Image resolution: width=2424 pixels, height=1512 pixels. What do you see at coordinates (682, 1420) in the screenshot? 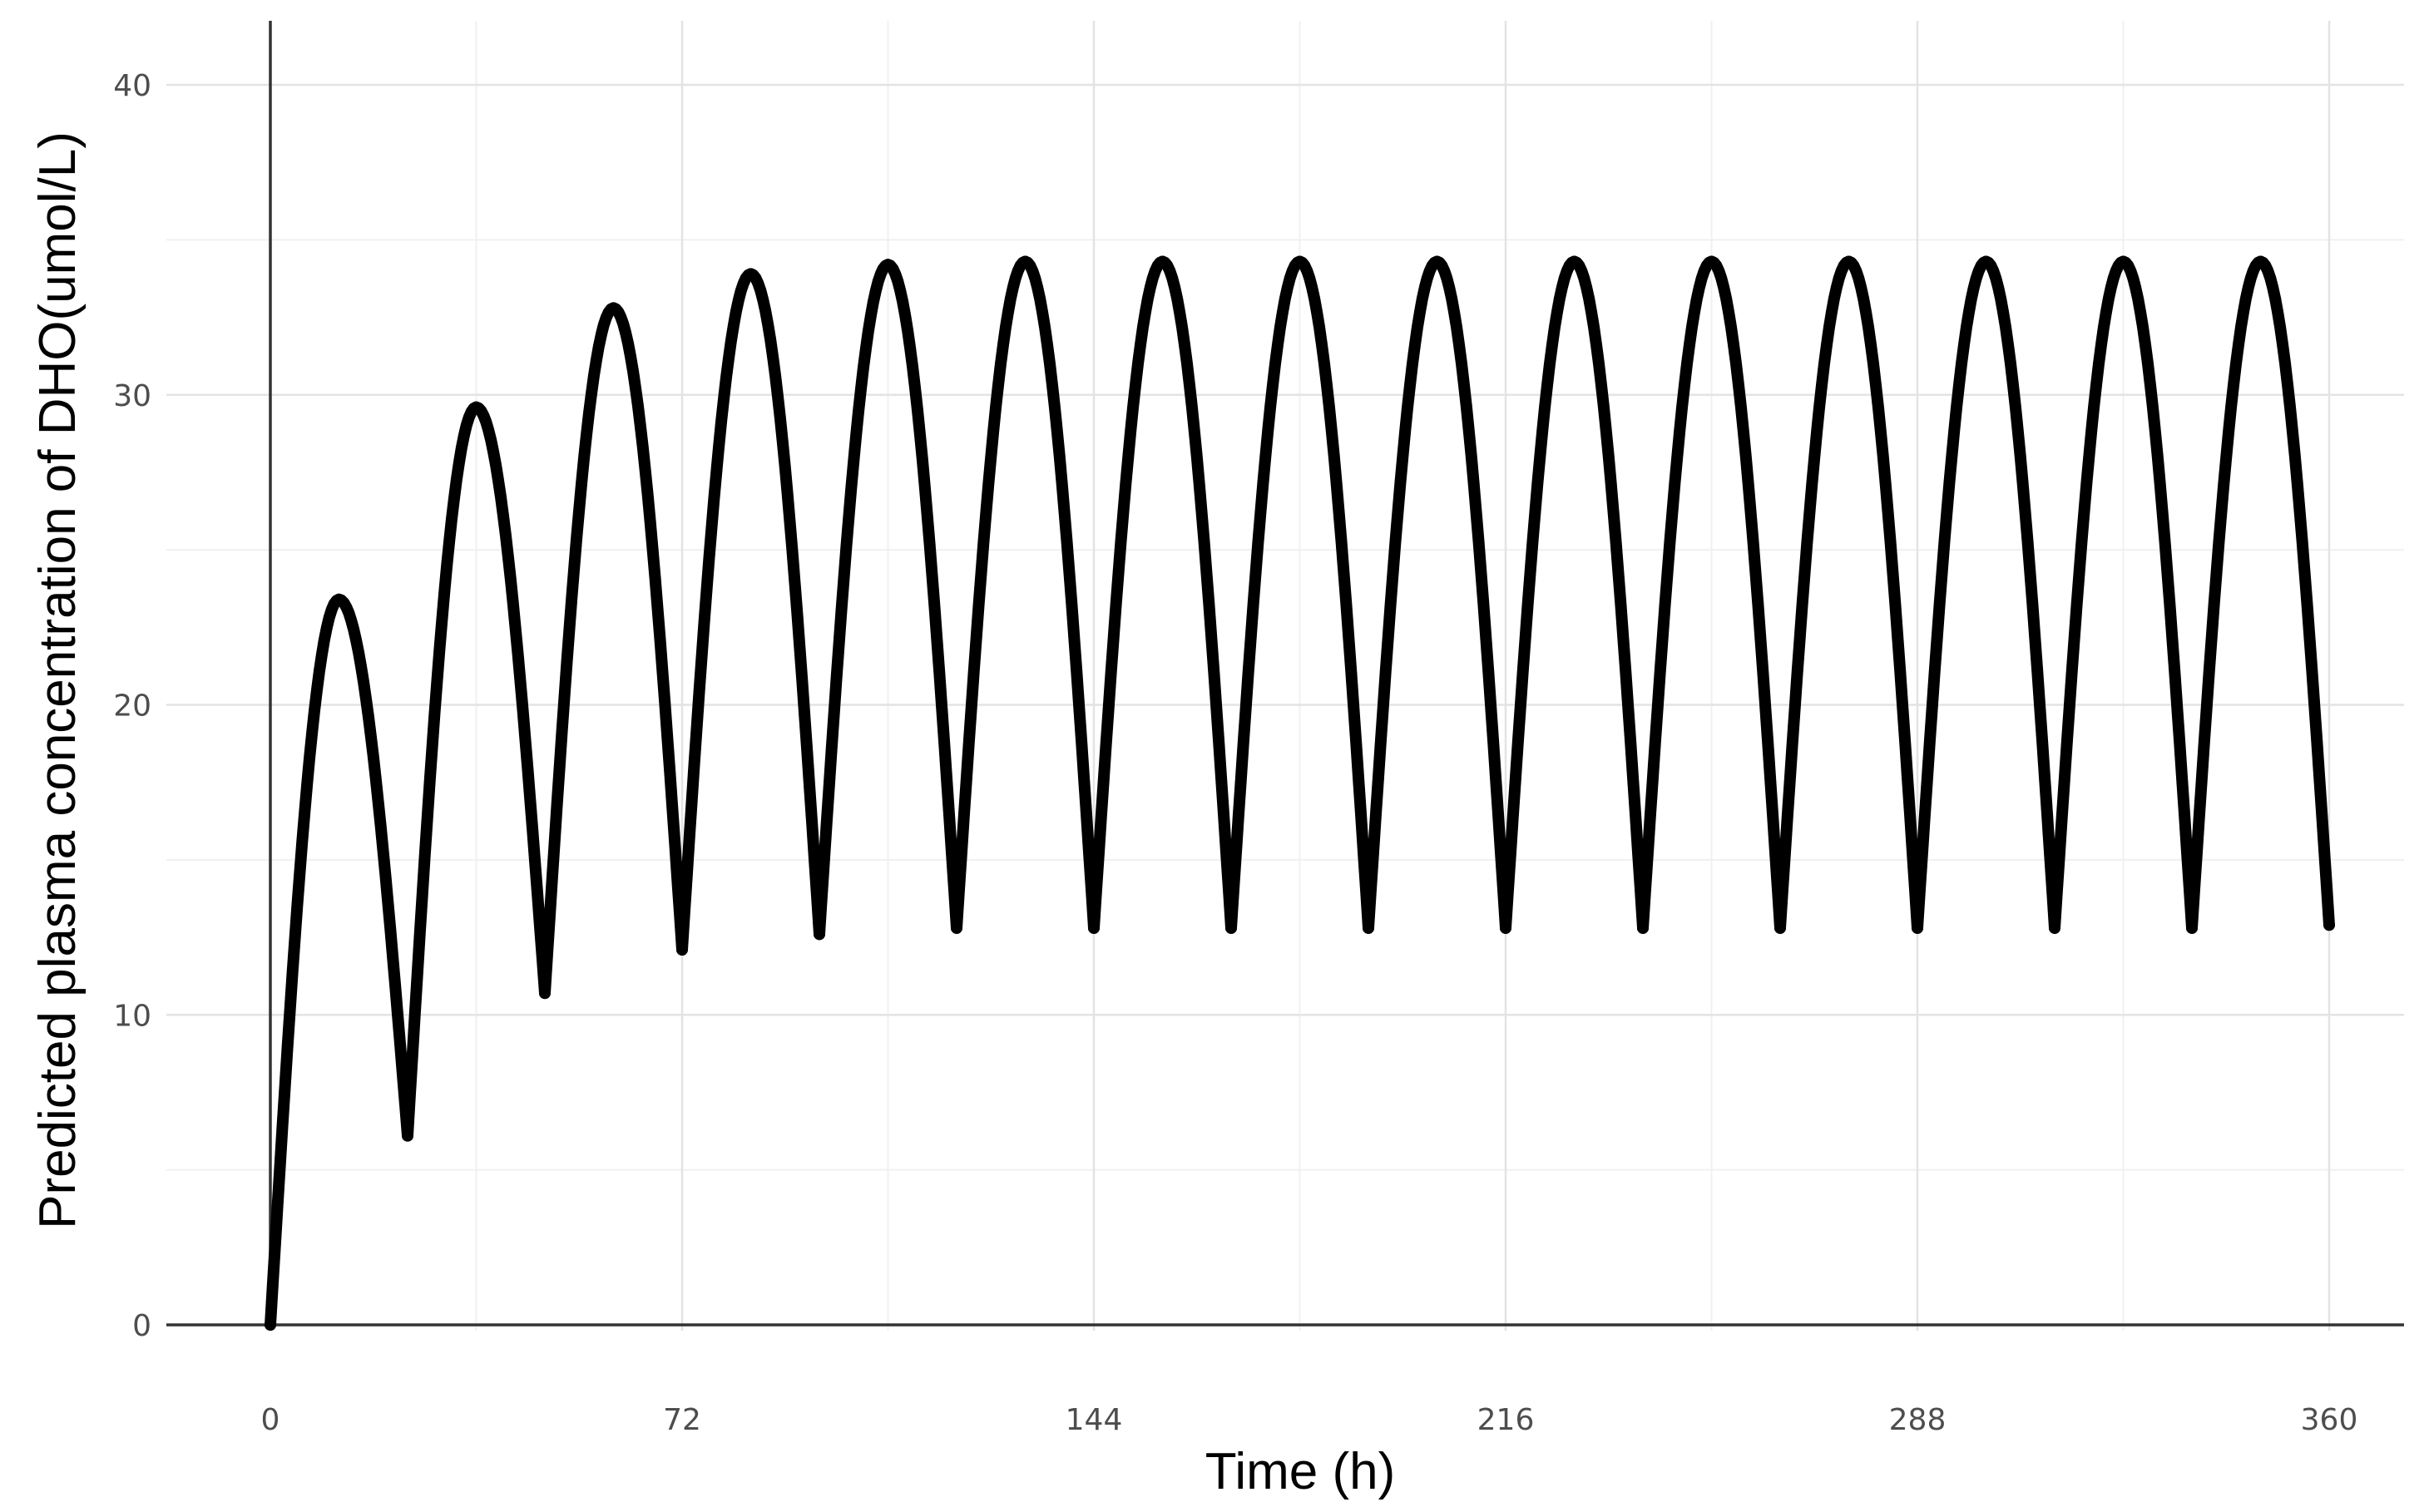
I see `x-tick-label: 72` at bounding box center [682, 1420].